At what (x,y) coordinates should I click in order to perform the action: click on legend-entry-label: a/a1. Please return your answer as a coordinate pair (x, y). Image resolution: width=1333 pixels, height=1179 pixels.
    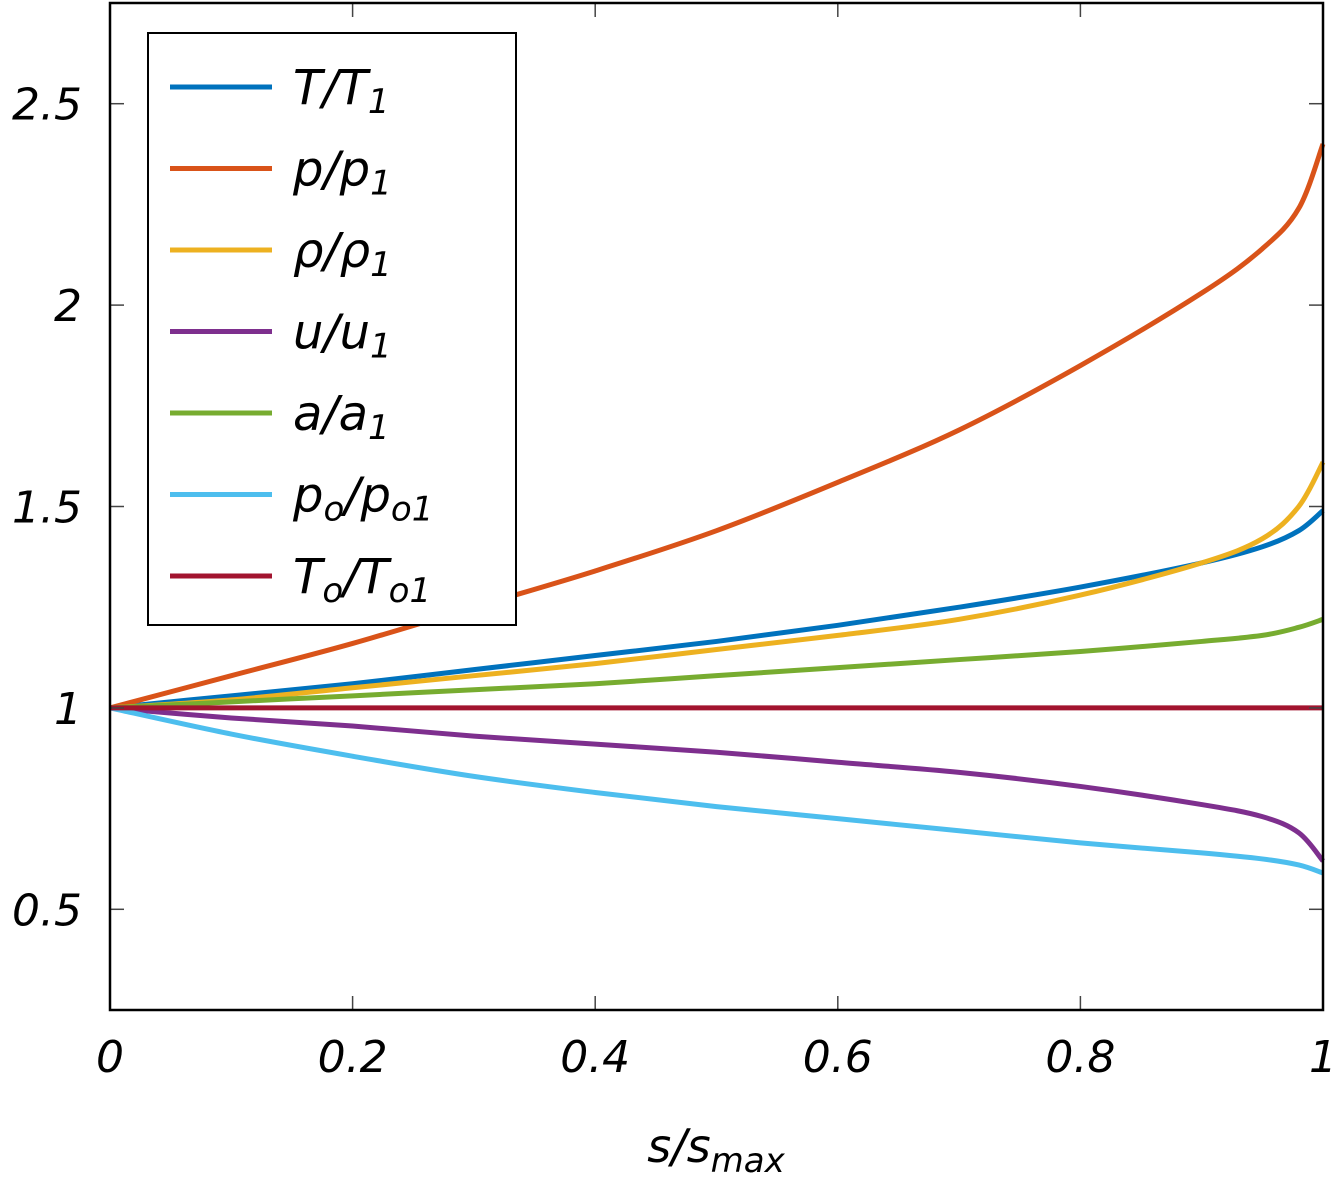
    Looking at the image, I should click on (341, 417).